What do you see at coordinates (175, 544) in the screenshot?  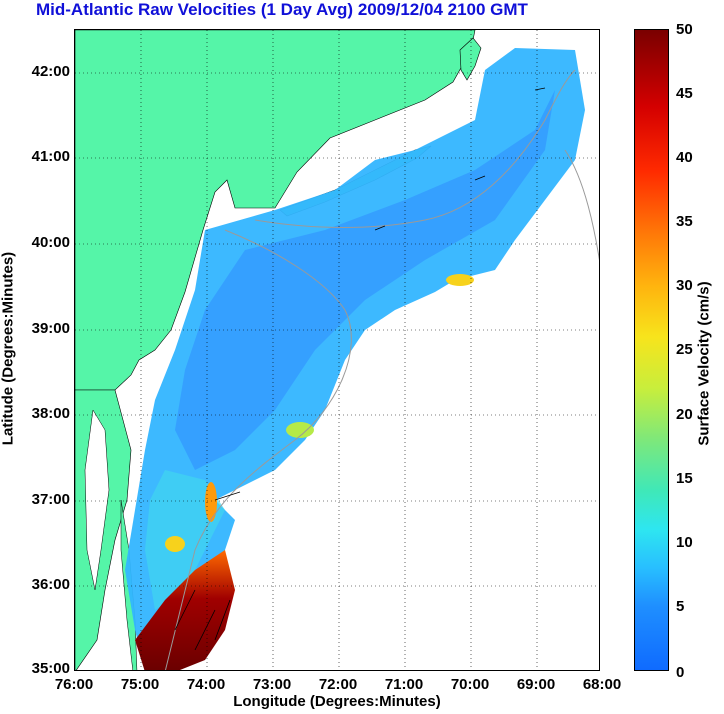 I see `hotspot-a` at bounding box center [175, 544].